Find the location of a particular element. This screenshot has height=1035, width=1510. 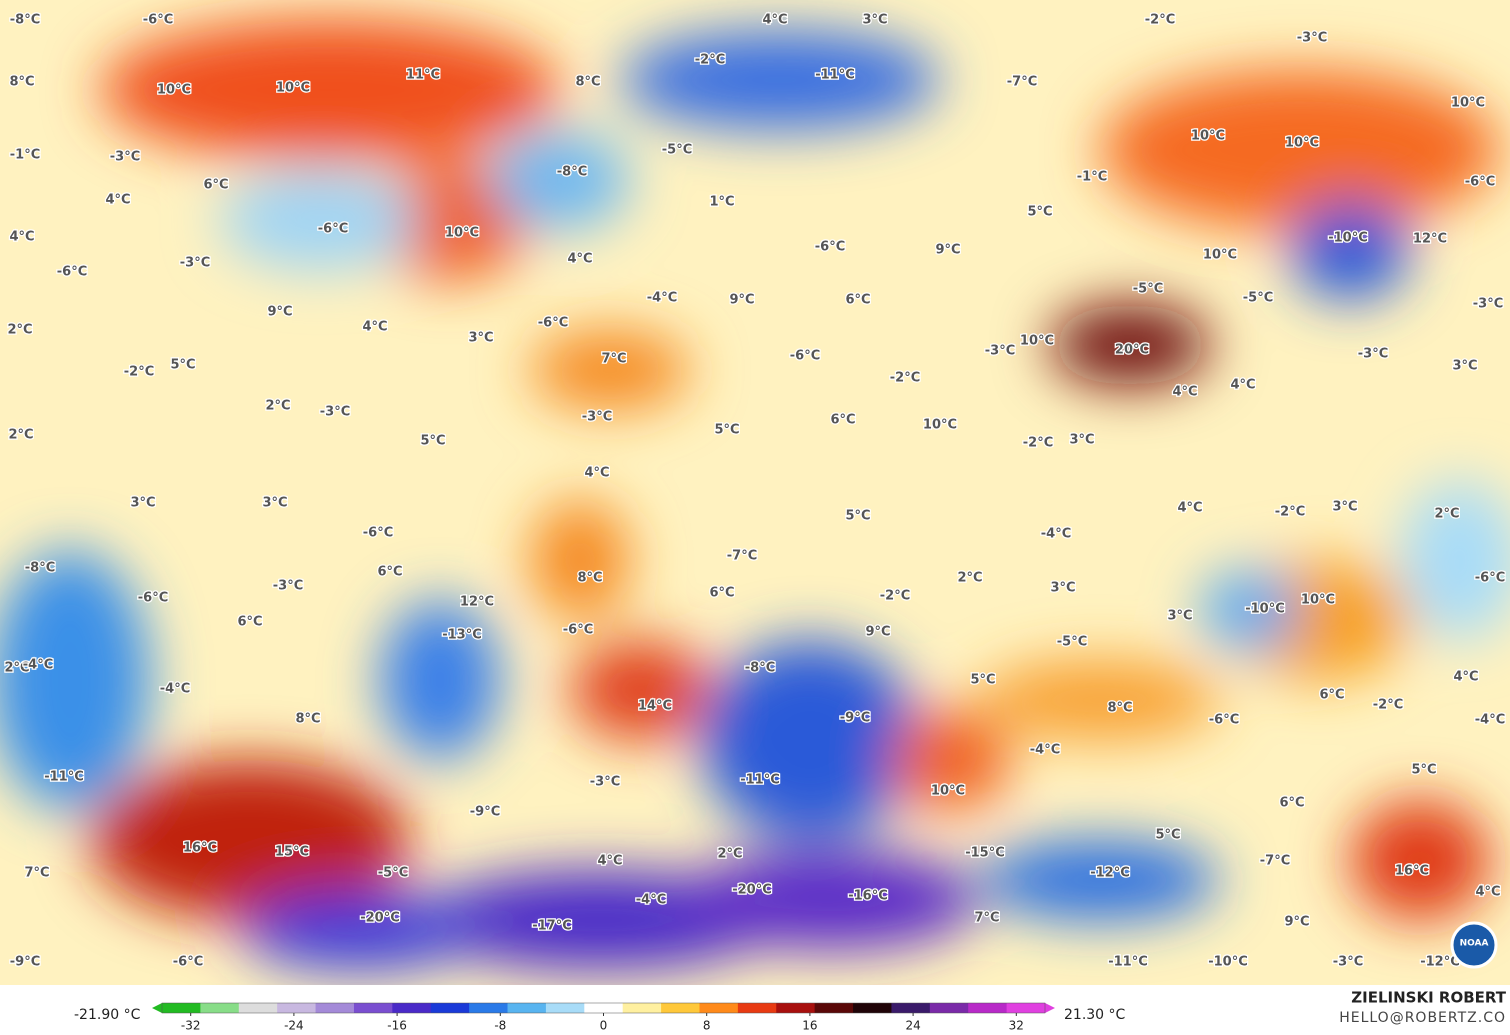

temperature-label: 1°C is located at coordinates (721, 202).